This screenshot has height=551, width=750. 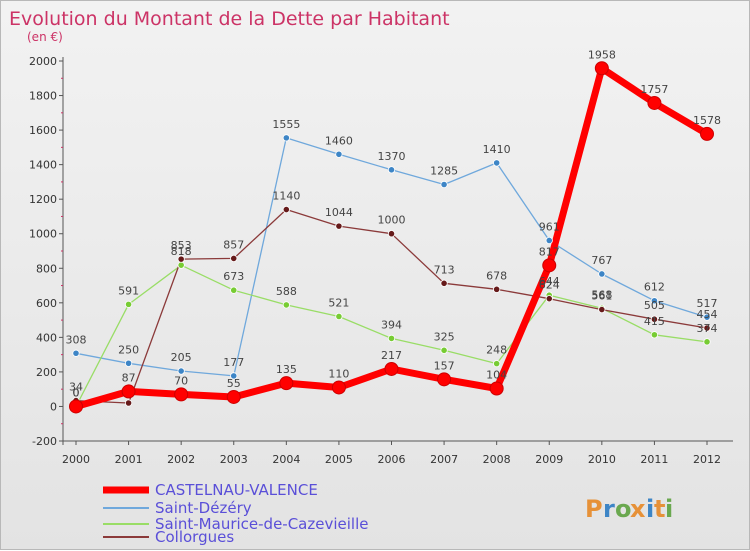 What do you see at coordinates (707, 459) in the screenshot?
I see `x-tick-label: 2012` at bounding box center [707, 459].